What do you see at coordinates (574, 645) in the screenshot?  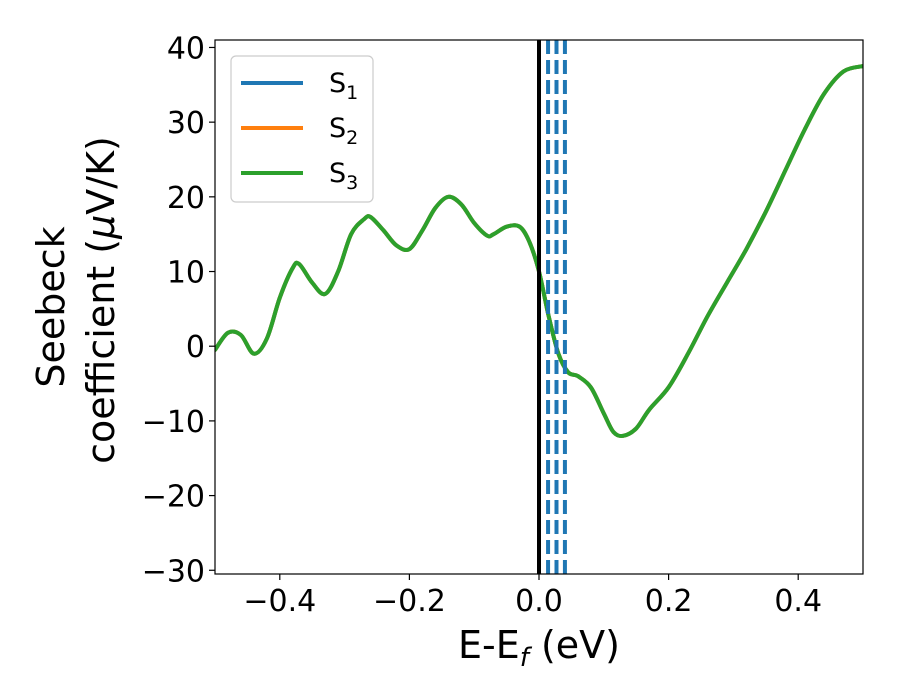 I see `x-axis-label-unit: (eV)` at bounding box center [574, 645].